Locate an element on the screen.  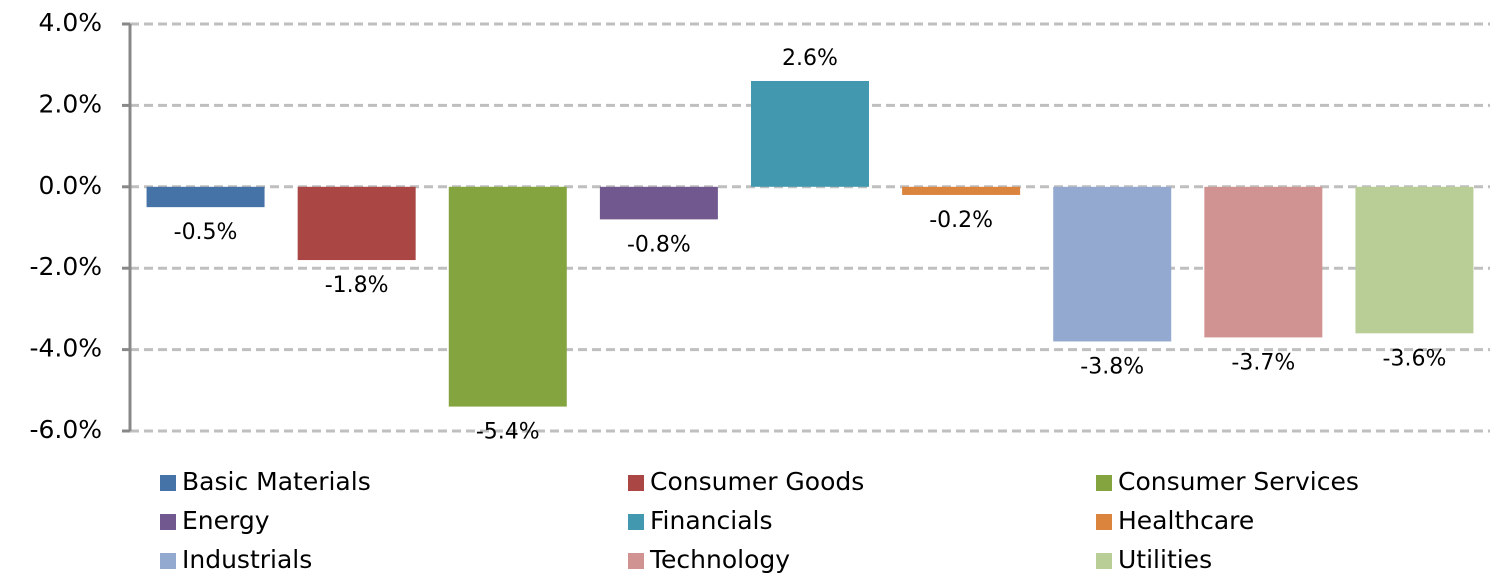
y-tick-label: 4.0% is located at coordinates (70, 22).